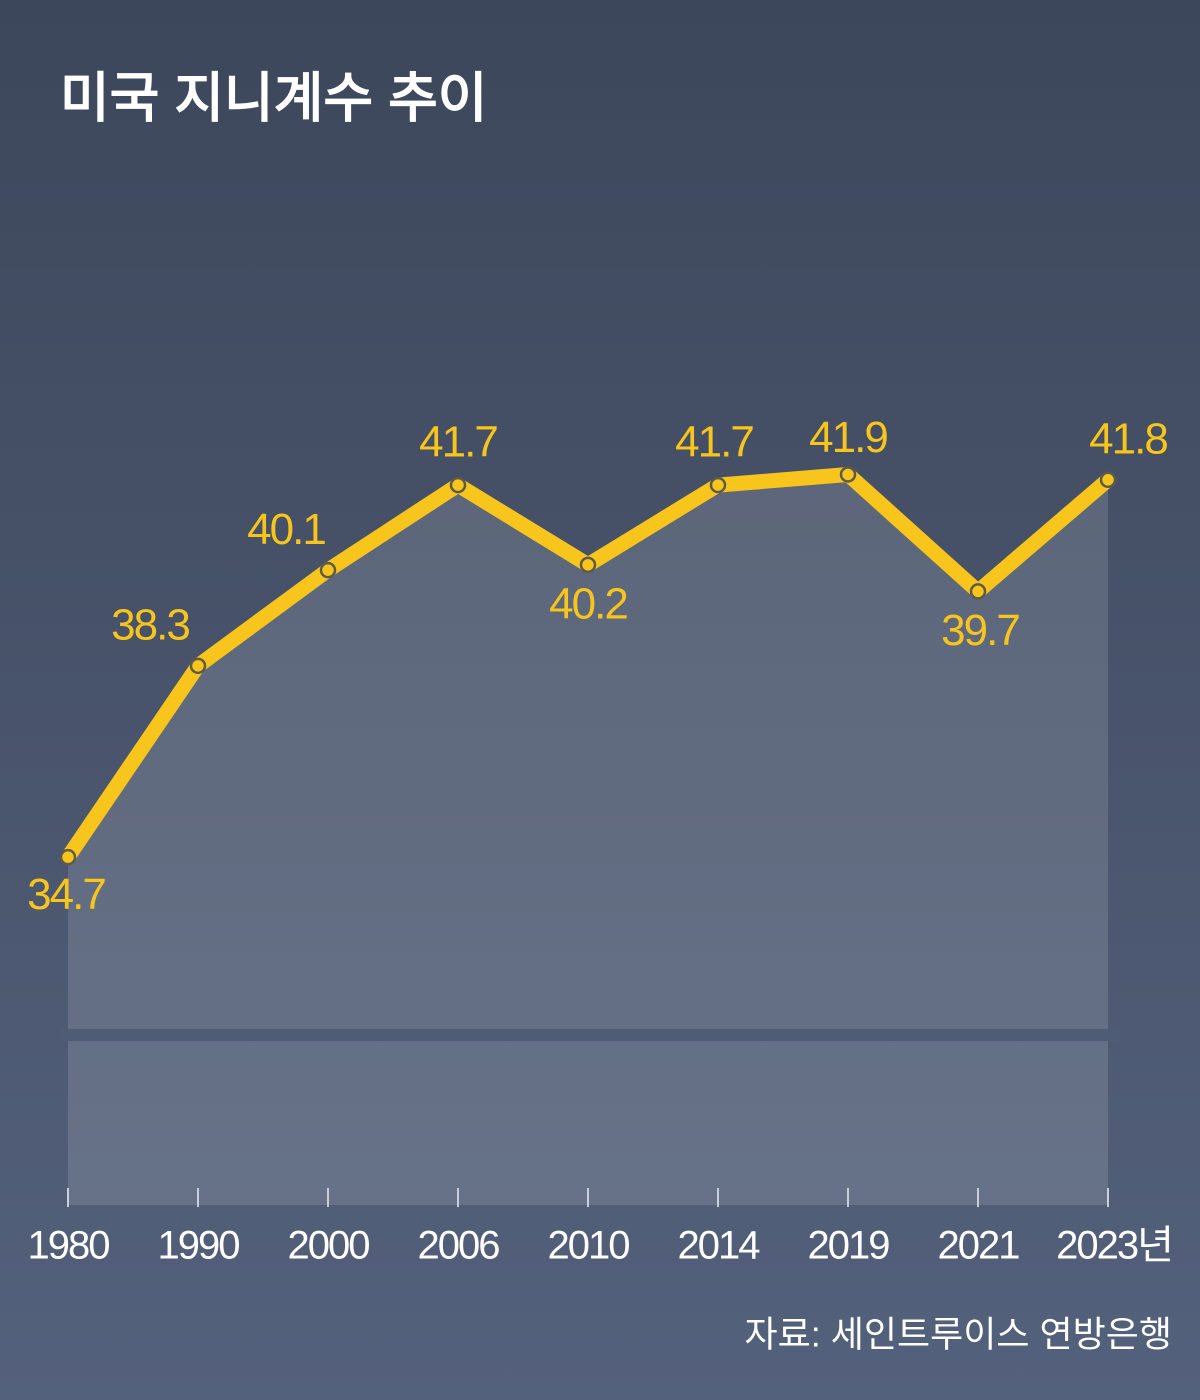 The width and height of the screenshot is (1200, 1400). Describe the element at coordinates (1114, 1246) in the screenshot. I see `x-tick-label: 2023년` at that location.